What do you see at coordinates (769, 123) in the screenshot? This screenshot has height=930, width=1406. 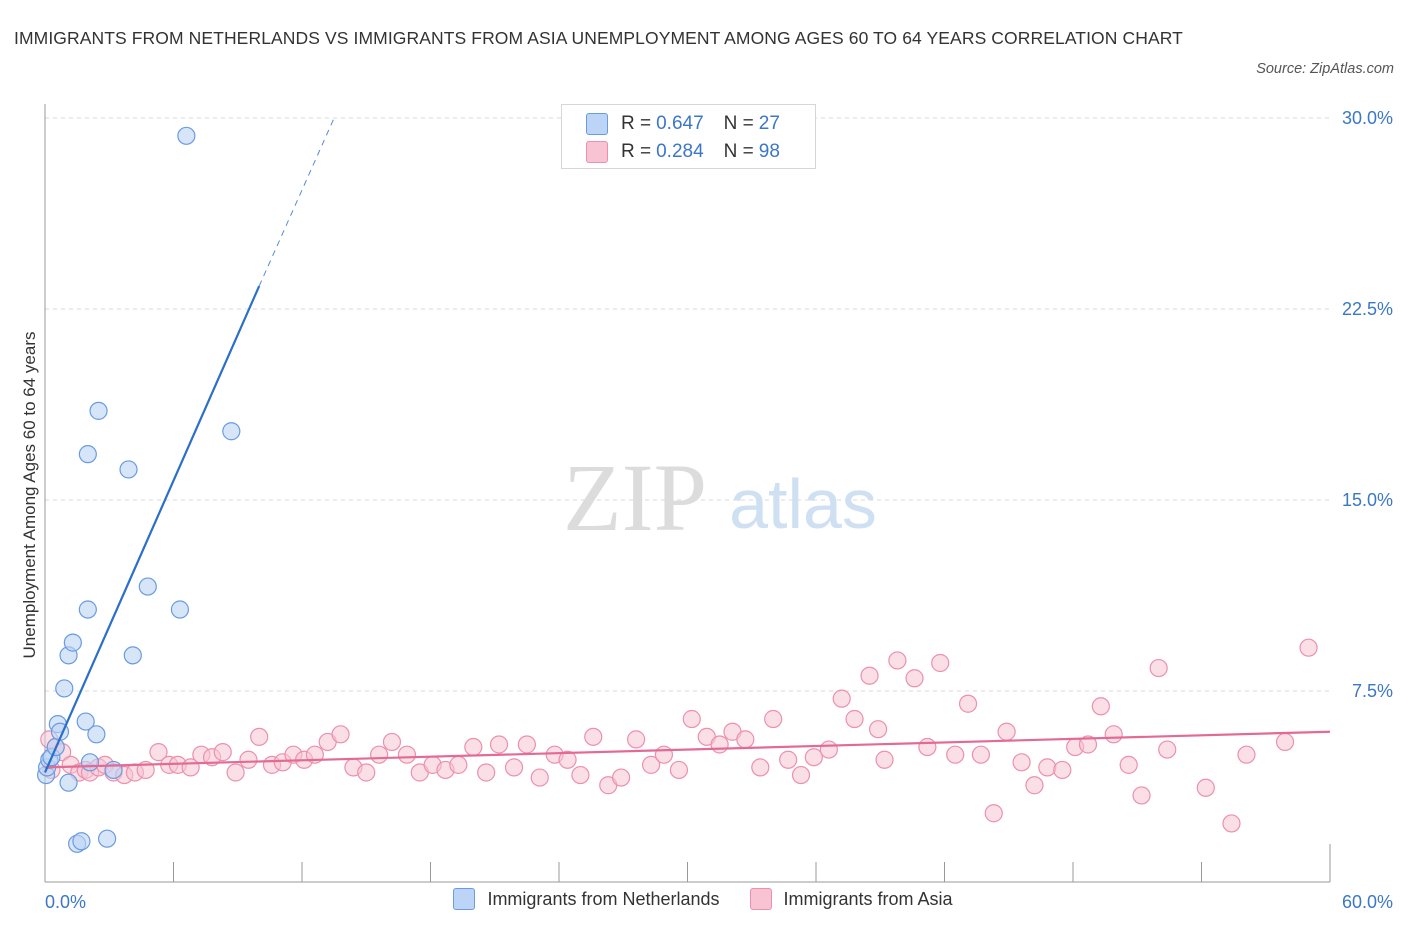 I see `n-value: 27` at bounding box center [769, 123].